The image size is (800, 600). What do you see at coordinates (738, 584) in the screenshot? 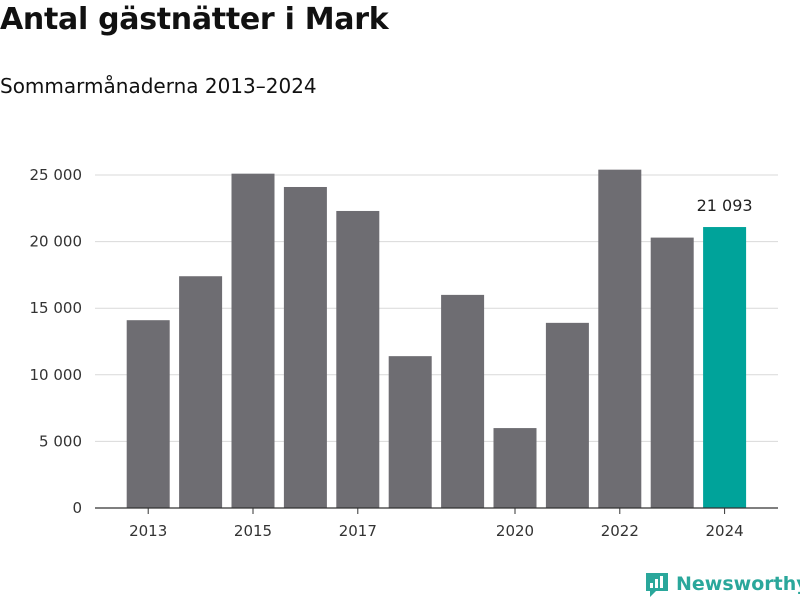
I see `brand-name: Newsworthy` at bounding box center [738, 584].